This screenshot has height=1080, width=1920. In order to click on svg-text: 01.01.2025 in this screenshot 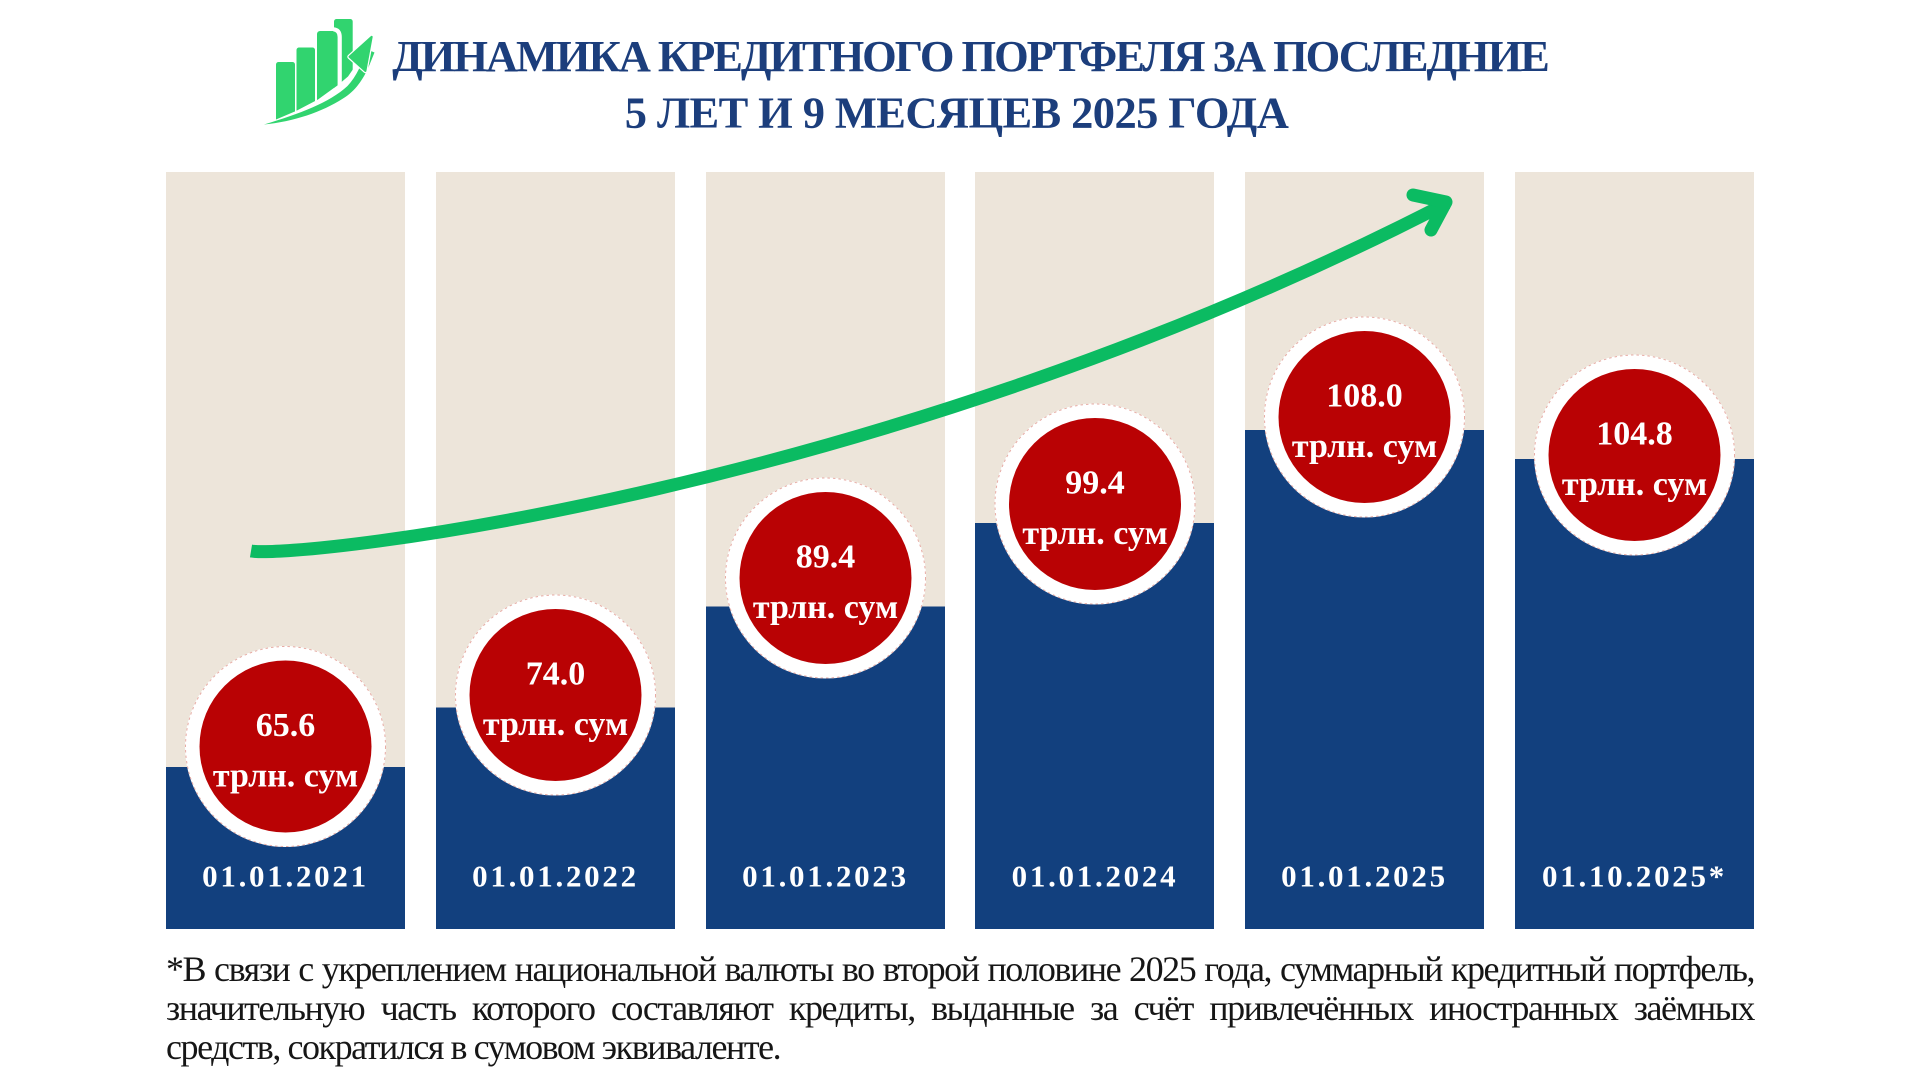, I will do `click(1364, 876)`.